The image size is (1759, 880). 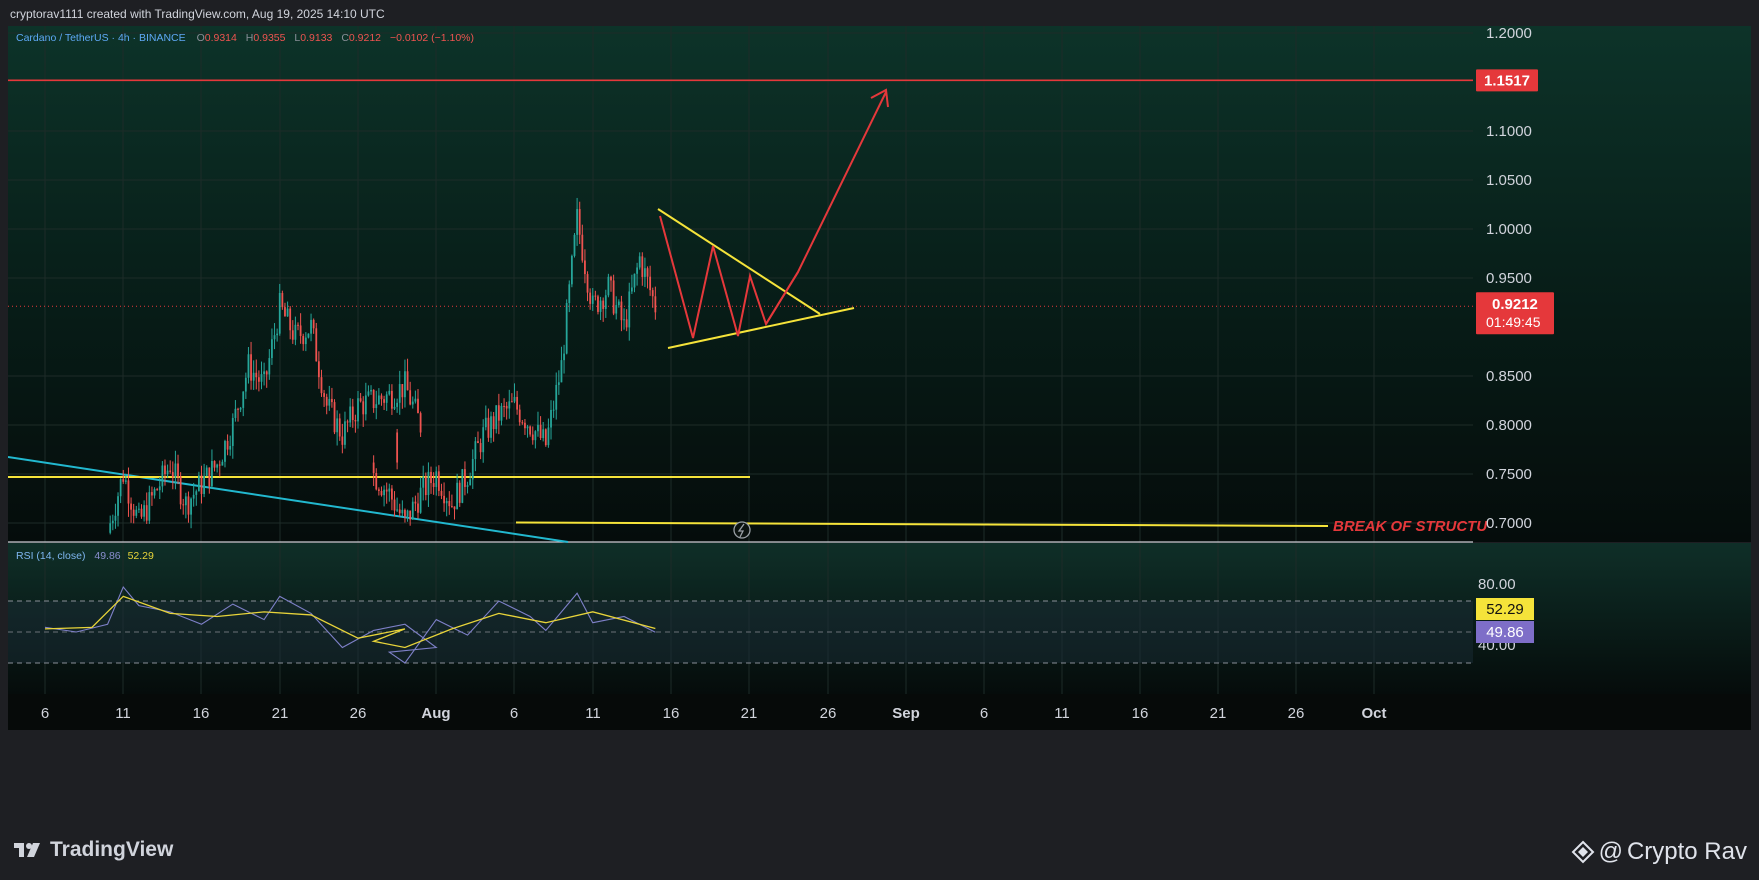 I want to click on rsi-line, so click(x=350, y=625).